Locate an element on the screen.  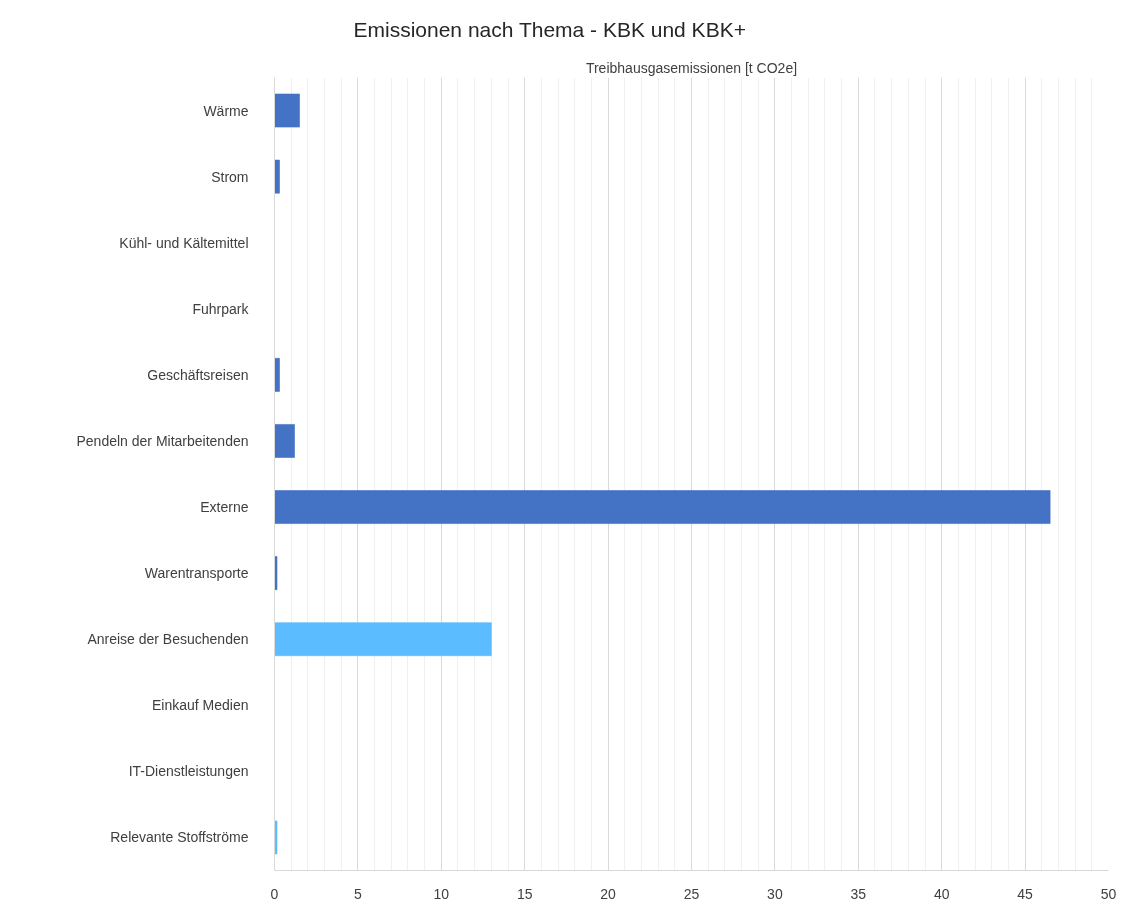
x-axis-title: Treibhausgasemissionen [t CO2e] is located at coordinates (691, 67).